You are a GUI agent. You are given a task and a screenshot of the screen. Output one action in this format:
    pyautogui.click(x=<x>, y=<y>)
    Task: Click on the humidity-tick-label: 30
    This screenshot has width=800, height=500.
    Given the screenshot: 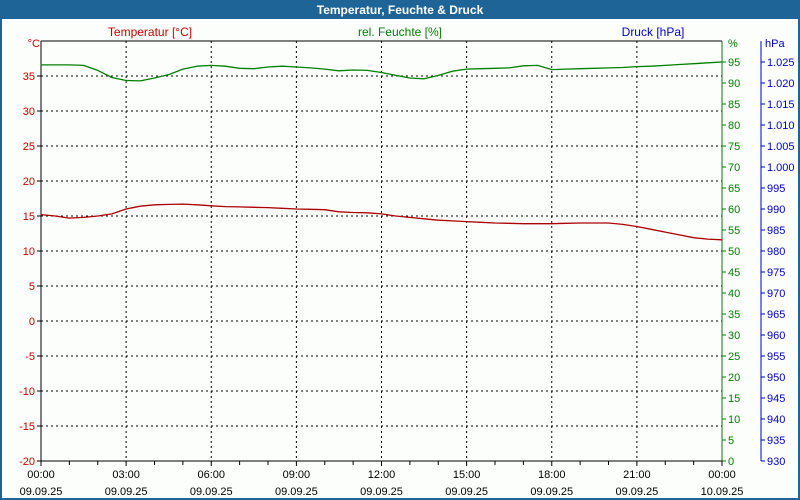 What is the action you would take?
    pyautogui.click(x=734, y=336)
    